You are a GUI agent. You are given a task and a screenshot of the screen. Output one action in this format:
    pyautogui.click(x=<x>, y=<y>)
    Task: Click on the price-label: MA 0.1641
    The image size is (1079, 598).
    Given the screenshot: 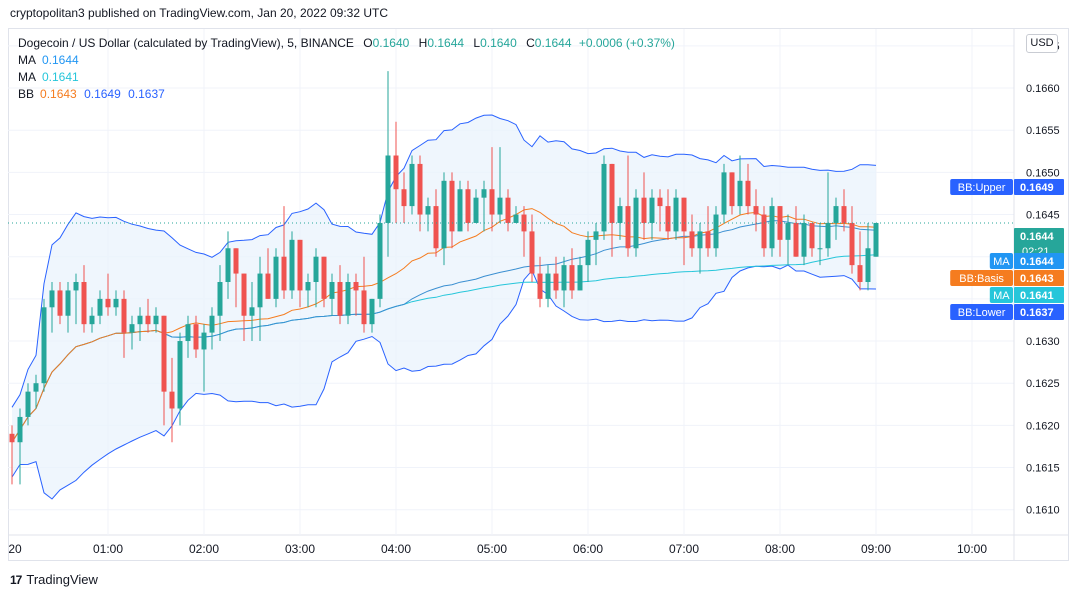 What is the action you would take?
    pyautogui.click(x=1026, y=295)
    